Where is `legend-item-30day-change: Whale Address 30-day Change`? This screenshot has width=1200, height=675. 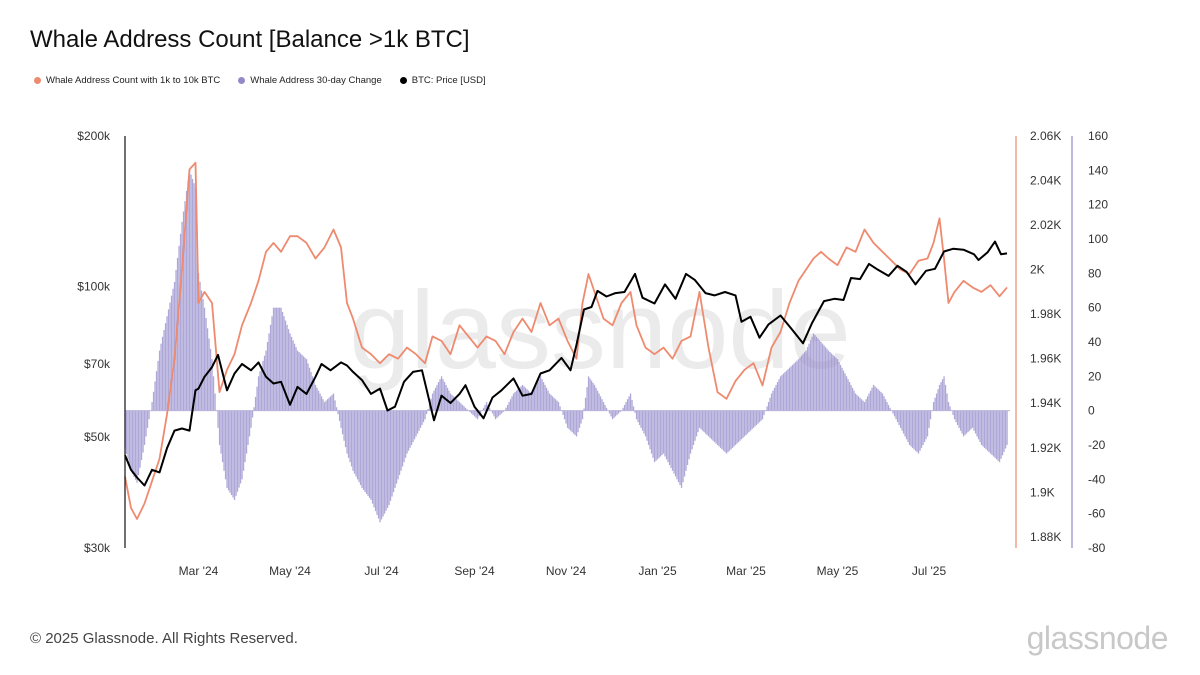 legend-item-30day-change: Whale Address 30-day Change is located at coordinates (310, 80).